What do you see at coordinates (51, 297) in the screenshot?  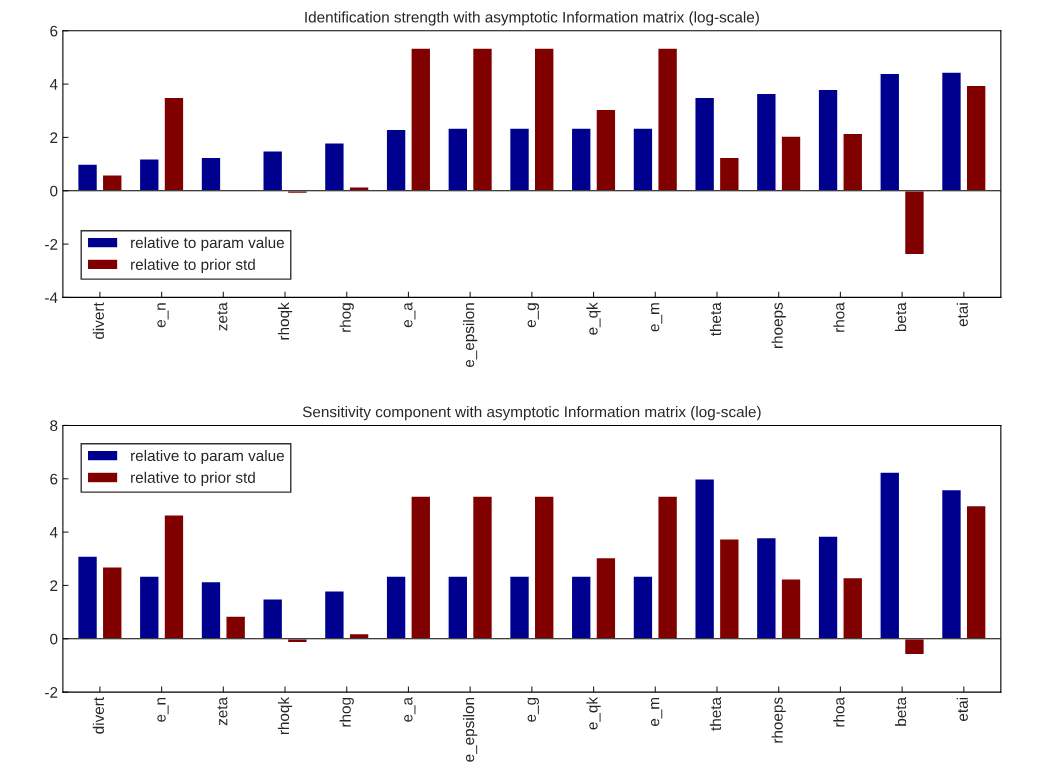 I see `y-tick-label: -4` at bounding box center [51, 297].